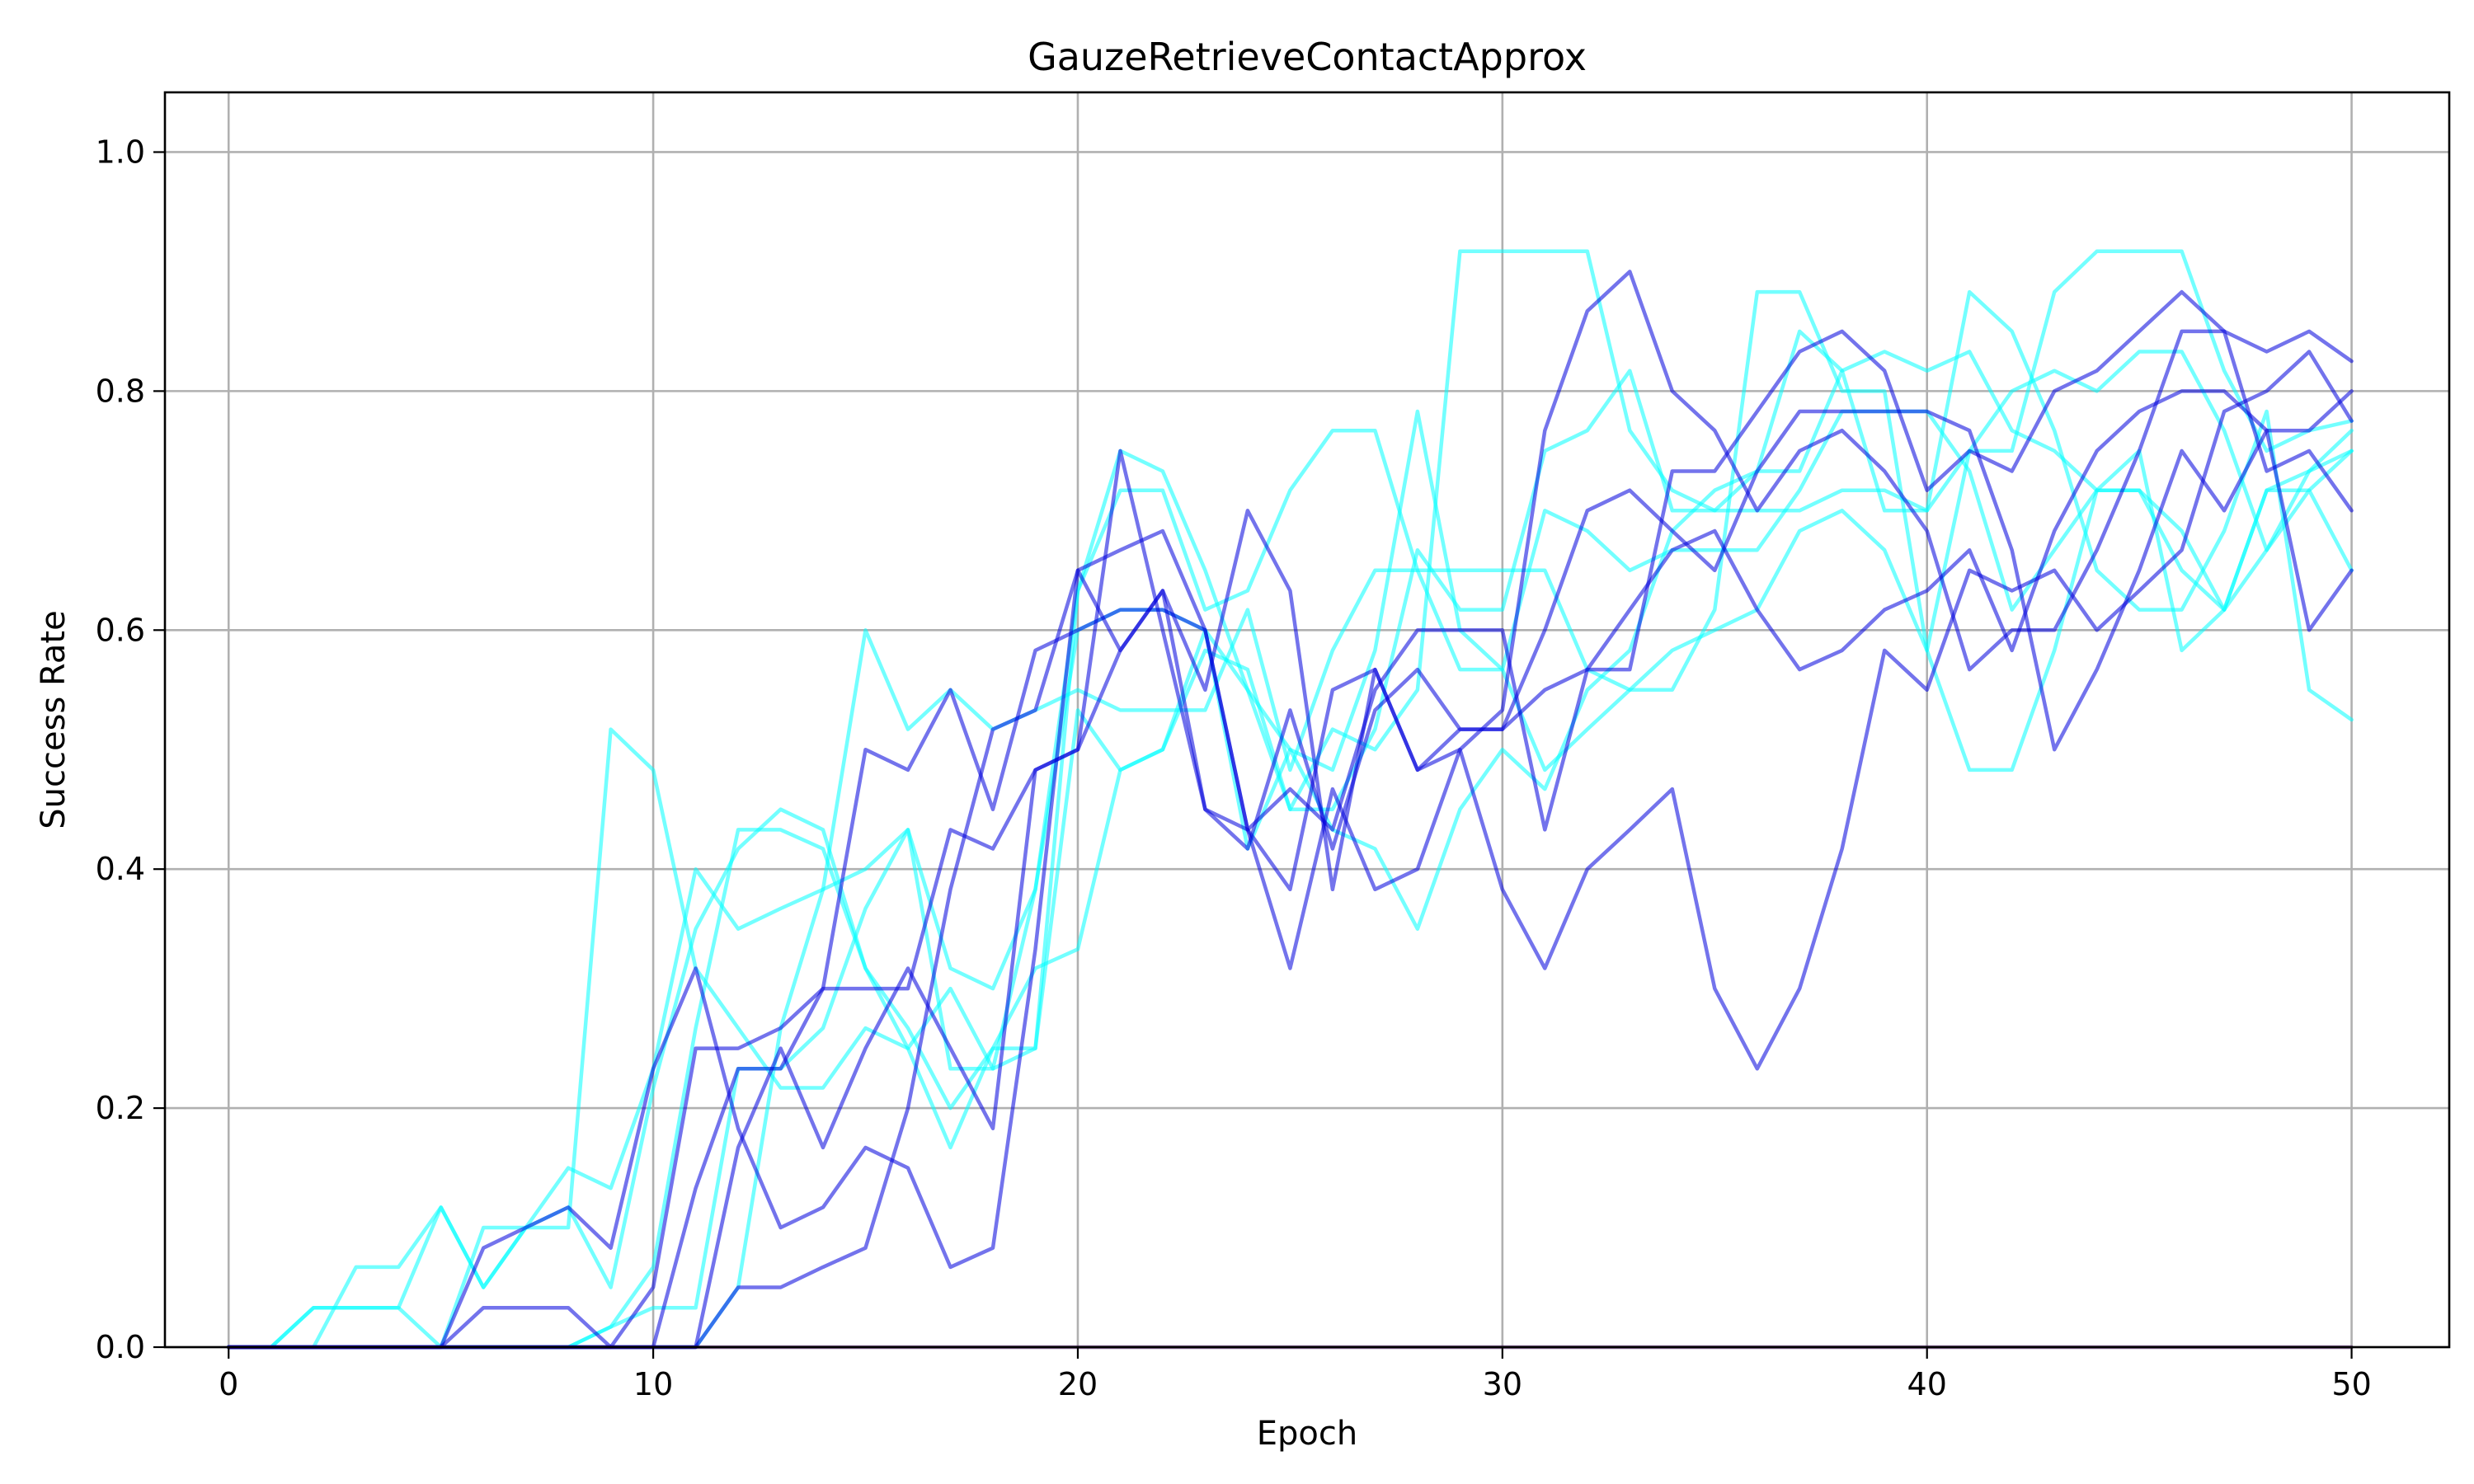 The image size is (2474, 1484). What do you see at coordinates (1307, 1434) in the screenshot?
I see `x-axis-label: Epoch` at bounding box center [1307, 1434].